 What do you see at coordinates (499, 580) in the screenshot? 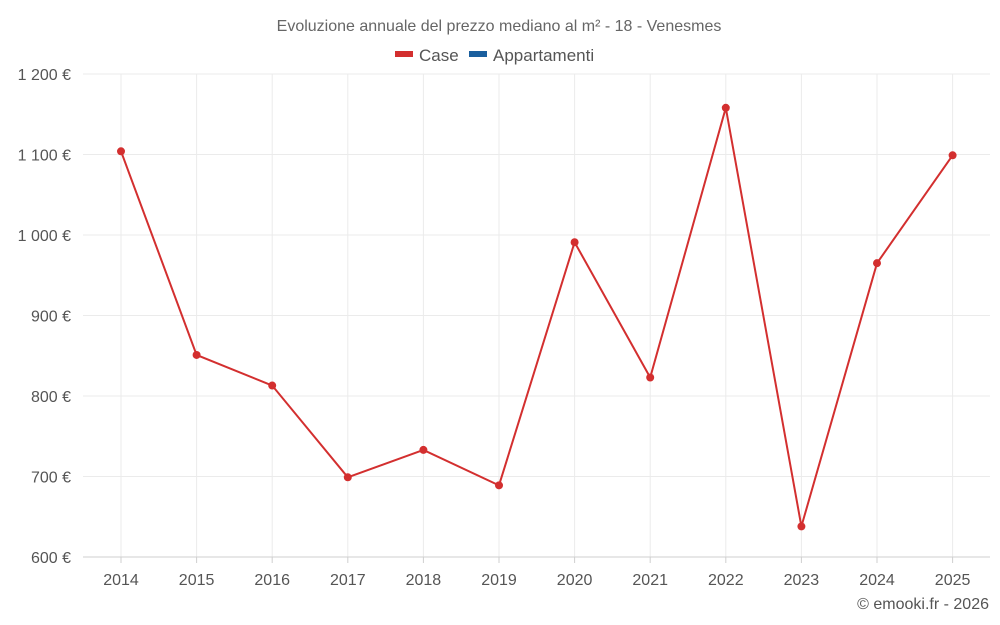
I see `x-tick-label: 2019` at bounding box center [499, 580].